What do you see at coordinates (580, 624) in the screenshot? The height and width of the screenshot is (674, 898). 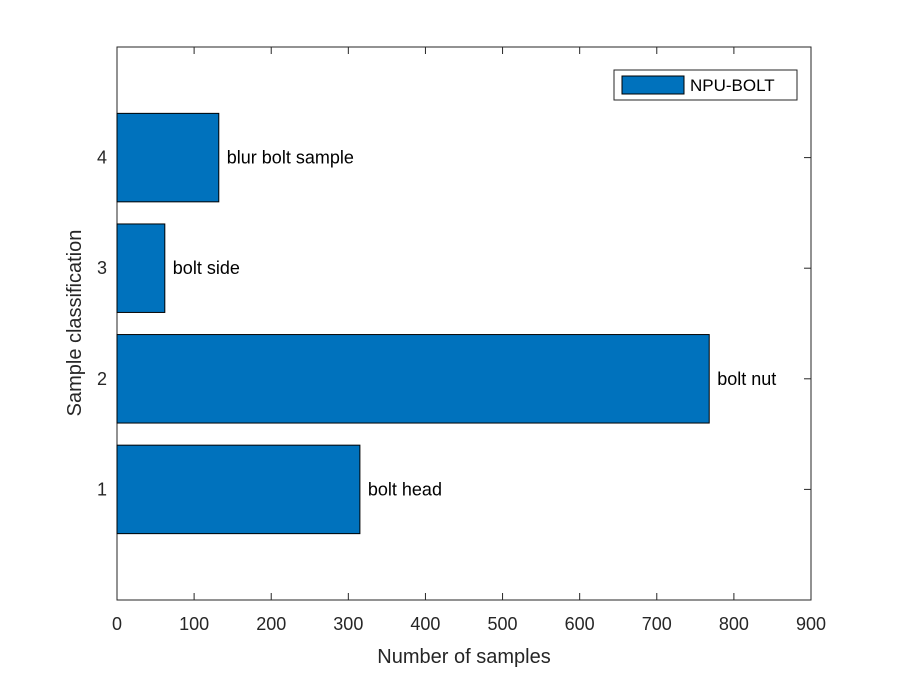 I see `x-tick-label: 600` at bounding box center [580, 624].